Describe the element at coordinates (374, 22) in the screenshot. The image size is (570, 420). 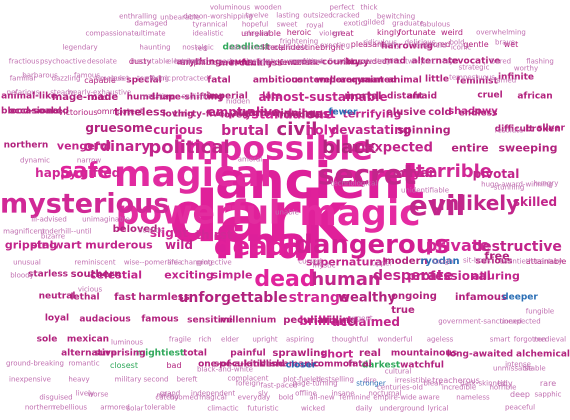
I see `cloud-word: gilded` at that location.